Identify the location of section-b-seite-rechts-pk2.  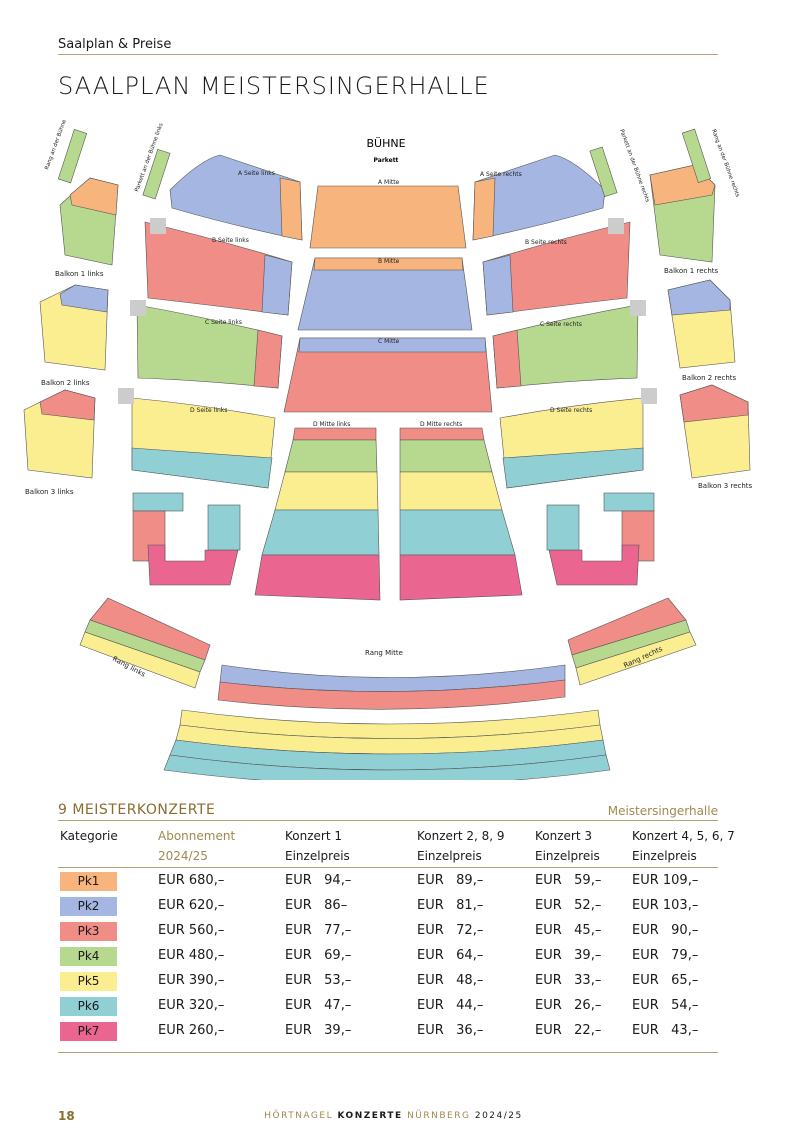
(498, 285).